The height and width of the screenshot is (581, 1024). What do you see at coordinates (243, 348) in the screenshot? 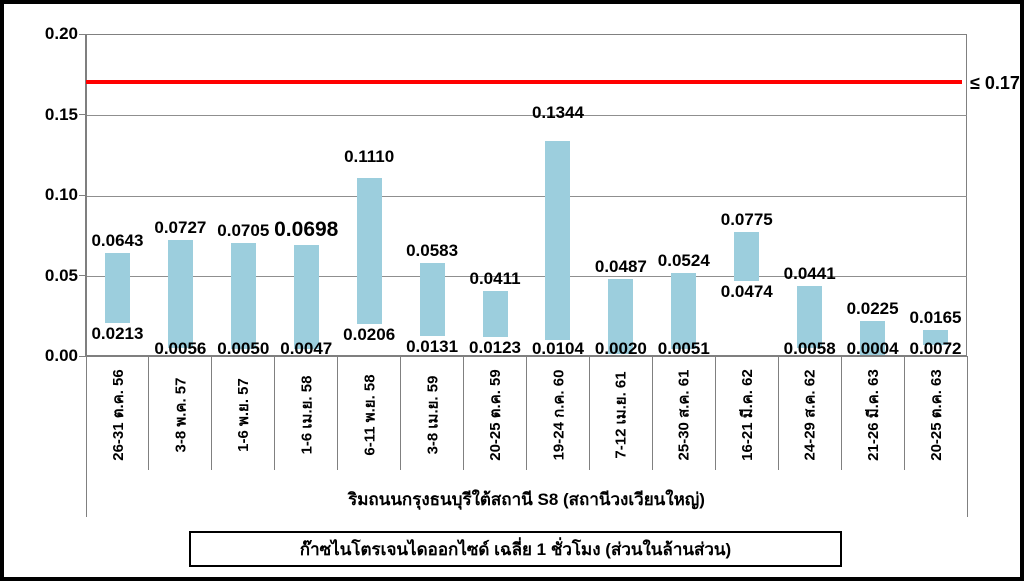
I see `min-value-label: 0.0050` at bounding box center [243, 348].